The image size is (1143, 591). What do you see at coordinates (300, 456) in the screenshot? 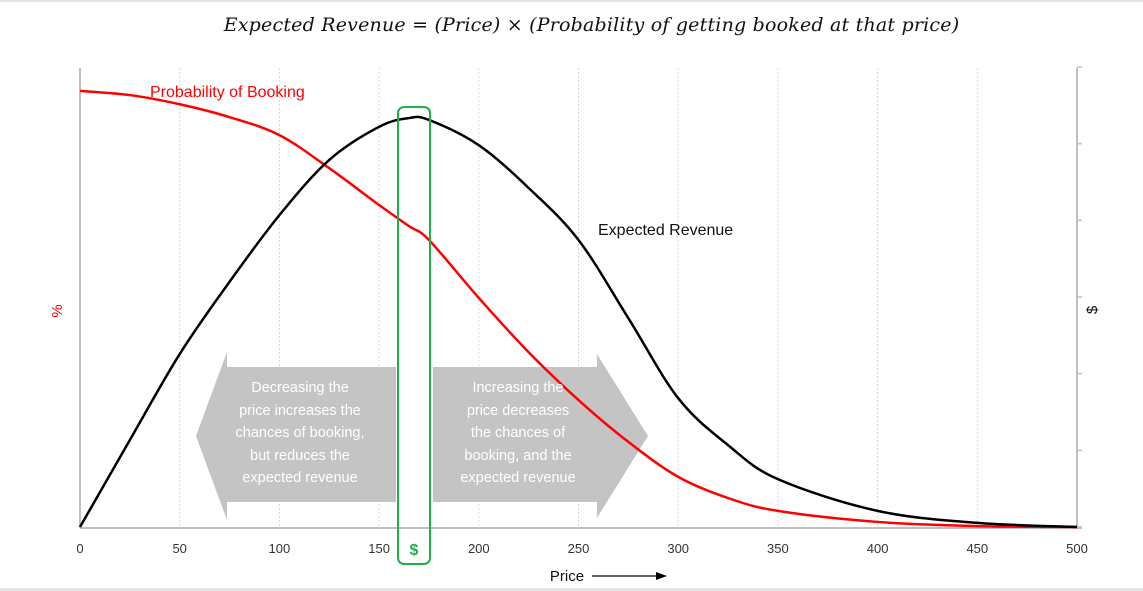
I see `left-arrow-line: but reduces the` at bounding box center [300, 456].